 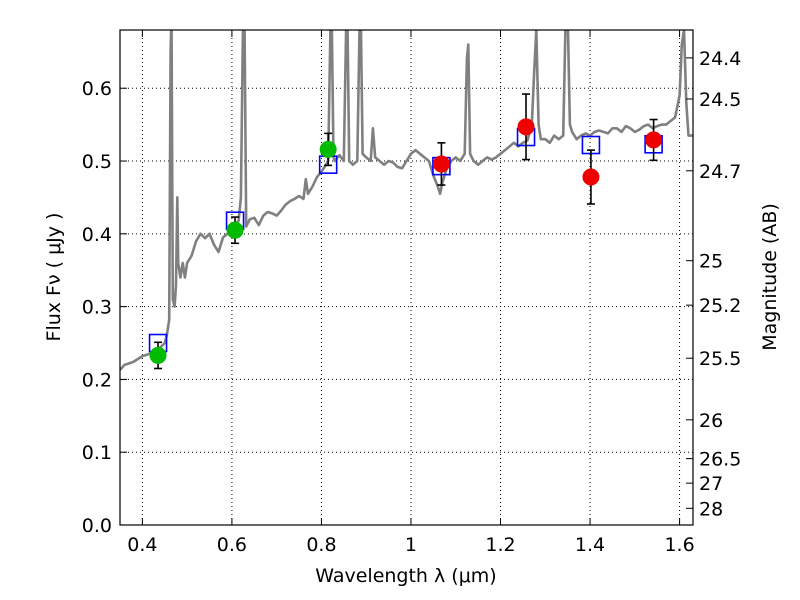 What do you see at coordinates (711, 484) in the screenshot?
I see `right-tick-label: 27` at bounding box center [711, 484].